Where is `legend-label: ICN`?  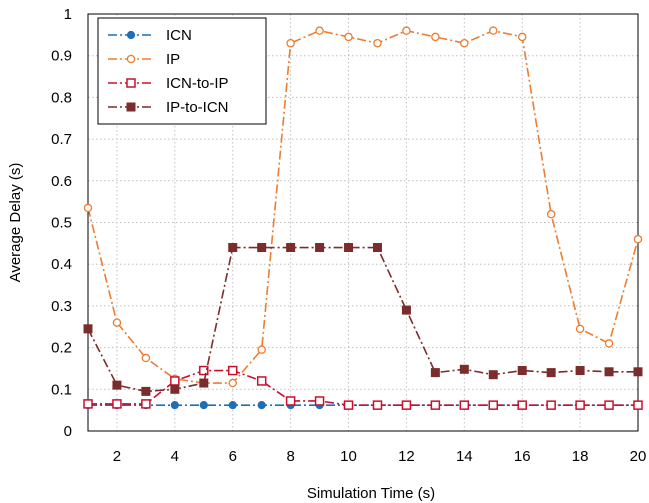
legend-label: ICN is located at coordinates (179, 35).